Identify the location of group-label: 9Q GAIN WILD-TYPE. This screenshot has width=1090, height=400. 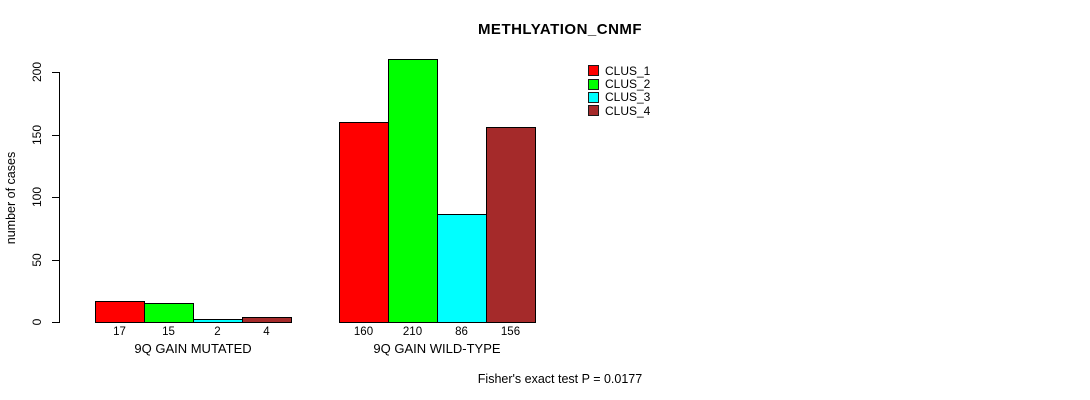
(437, 348).